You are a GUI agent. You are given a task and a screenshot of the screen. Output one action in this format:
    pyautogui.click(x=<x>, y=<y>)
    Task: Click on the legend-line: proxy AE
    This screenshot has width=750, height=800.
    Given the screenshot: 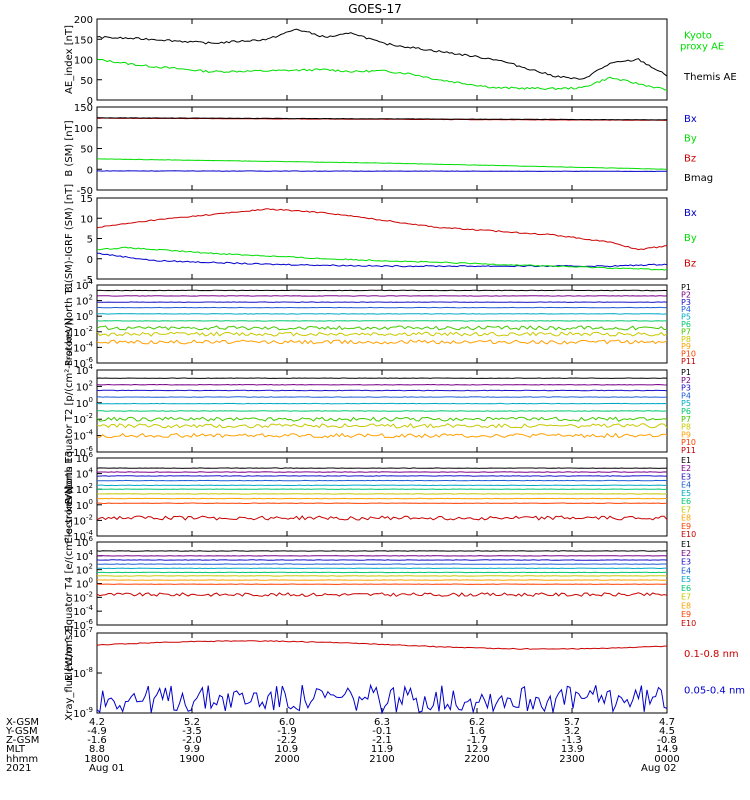 What is the action you would take?
    pyautogui.click(x=702, y=46)
    